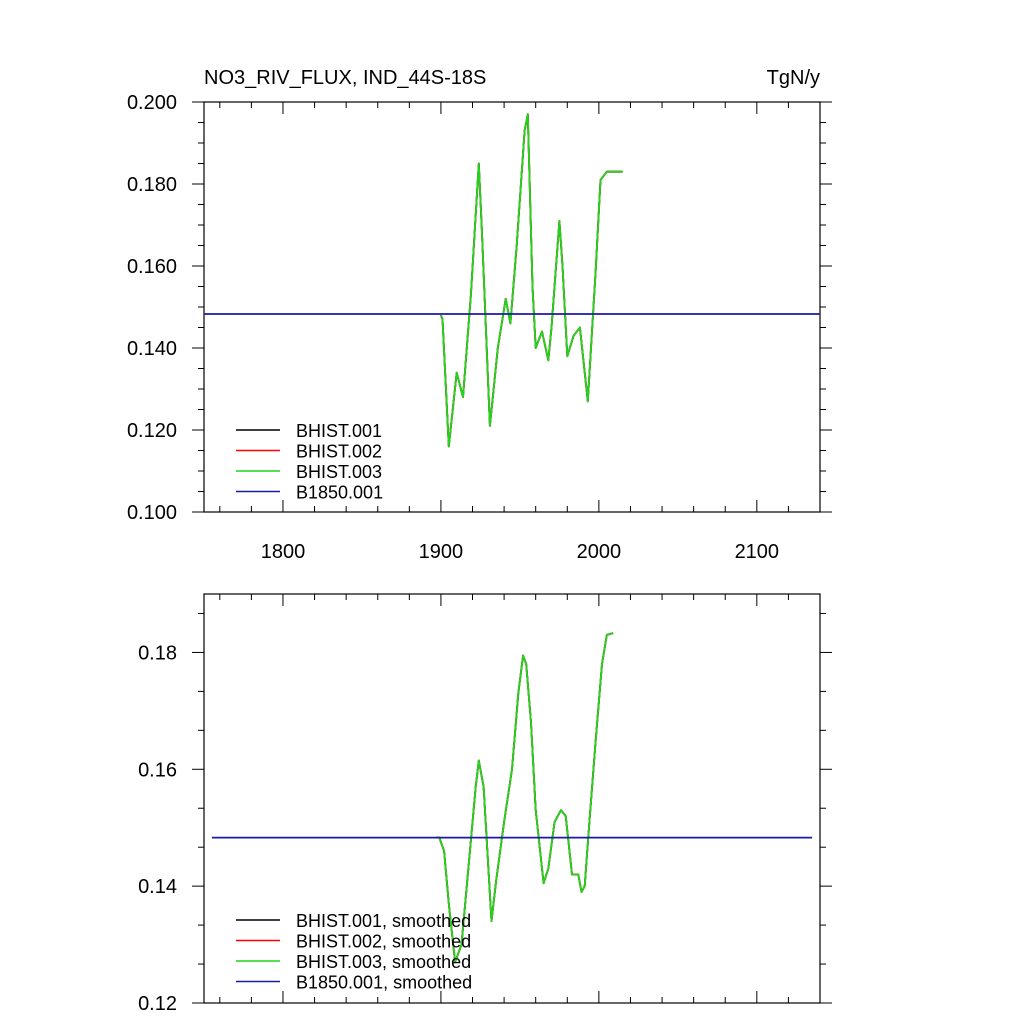 The width and height of the screenshot is (1024, 1024). I want to click on legend-label: BHIST.001, smoothed, so click(383, 921).